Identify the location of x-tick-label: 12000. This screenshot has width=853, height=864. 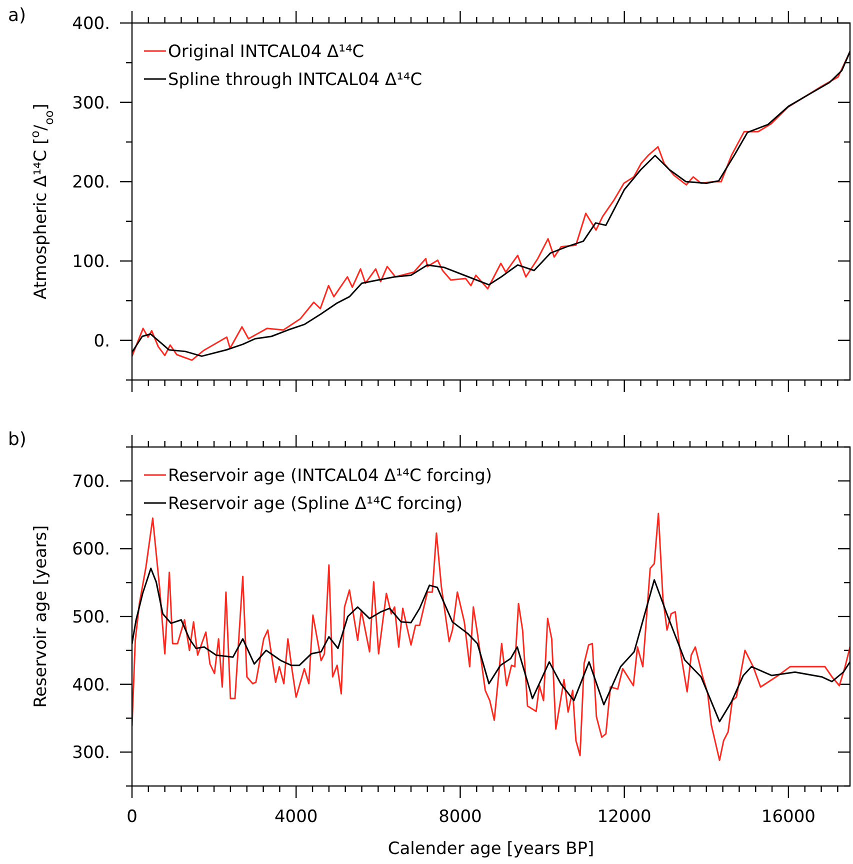
(624, 817).